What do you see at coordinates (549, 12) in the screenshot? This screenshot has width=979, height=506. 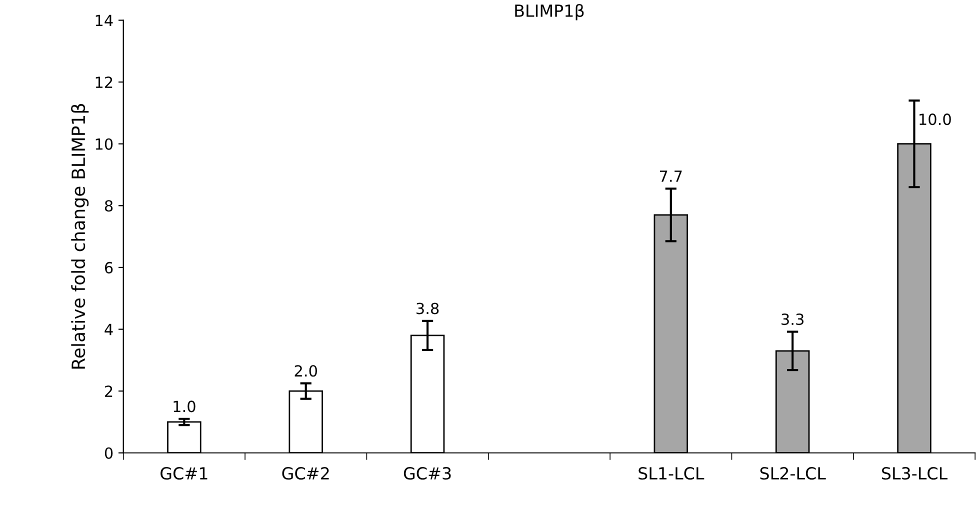 I see `chart-title: BLIMP1β` at bounding box center [549, 12].